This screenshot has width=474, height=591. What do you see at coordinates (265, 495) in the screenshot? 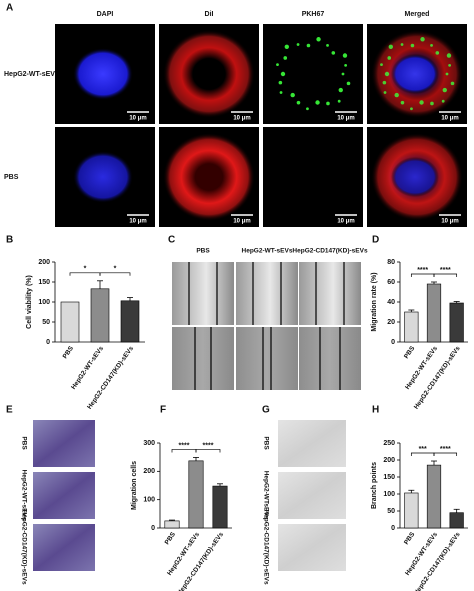
I see `row-label: HepG2-WTsEVs` at bounding box center [265, 495].